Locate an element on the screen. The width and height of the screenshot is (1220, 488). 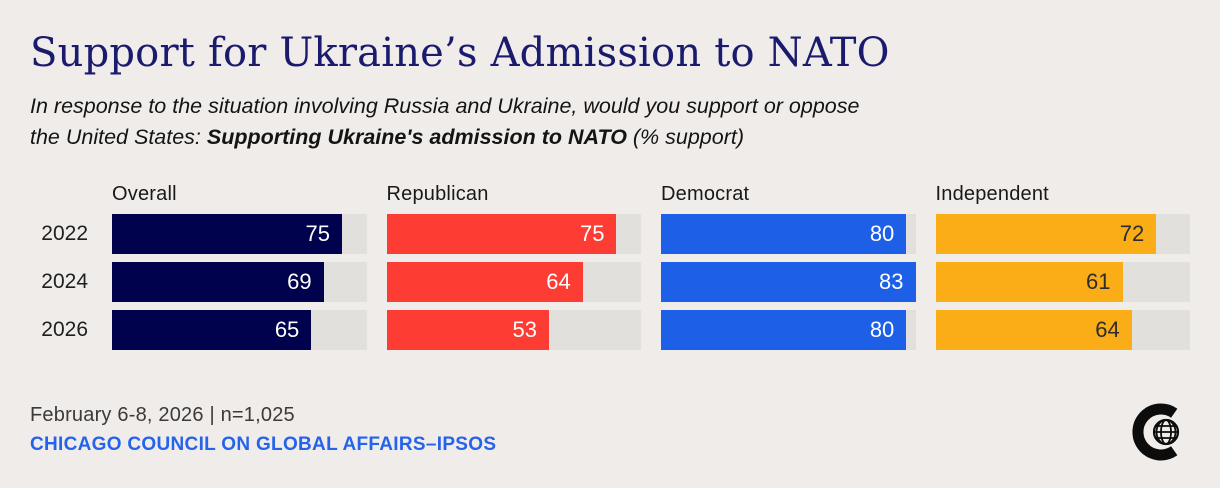
subtitle-line2-prefix: the United States: is located at coordinates (118, 137).